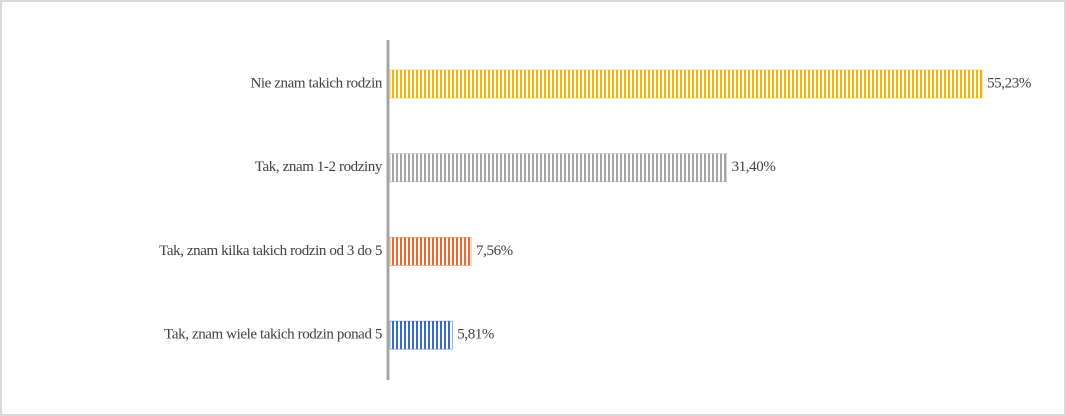 The image size is (1066, 416). Describe the element at coordinates (494, 251) in the screenshot. I see `data-label: 7,56%` at that location.